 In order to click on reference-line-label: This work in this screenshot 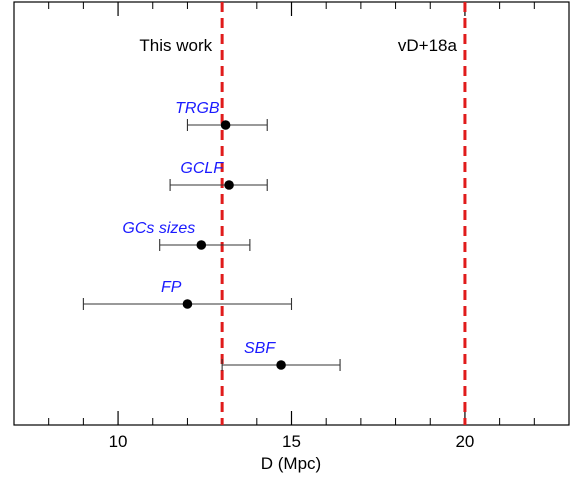, I will do `click(175, 45)`.